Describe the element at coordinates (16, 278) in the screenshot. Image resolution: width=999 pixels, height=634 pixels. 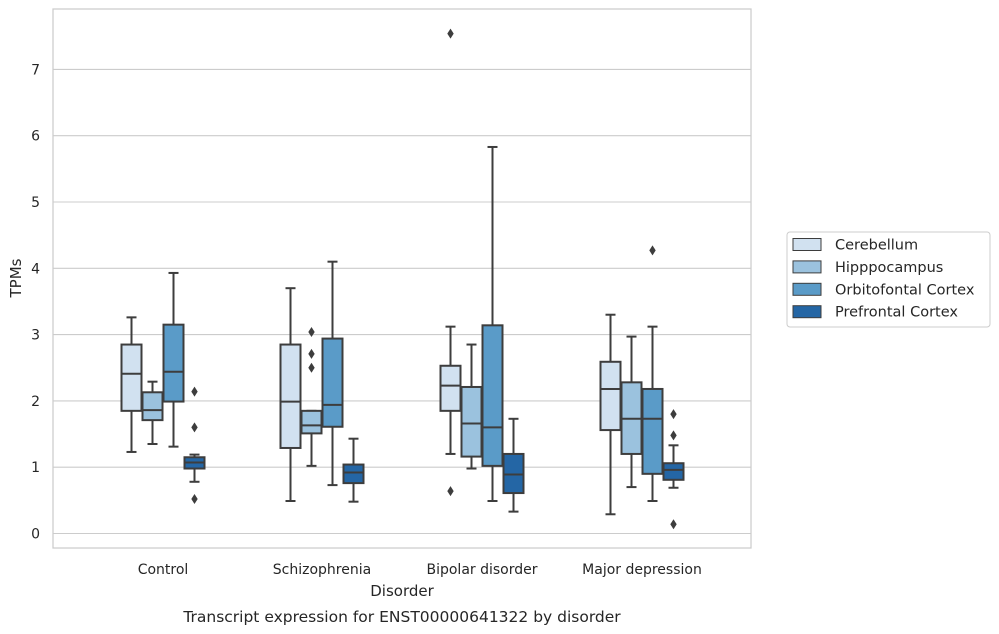
I see `y-axis-label: TPMs` at that location.